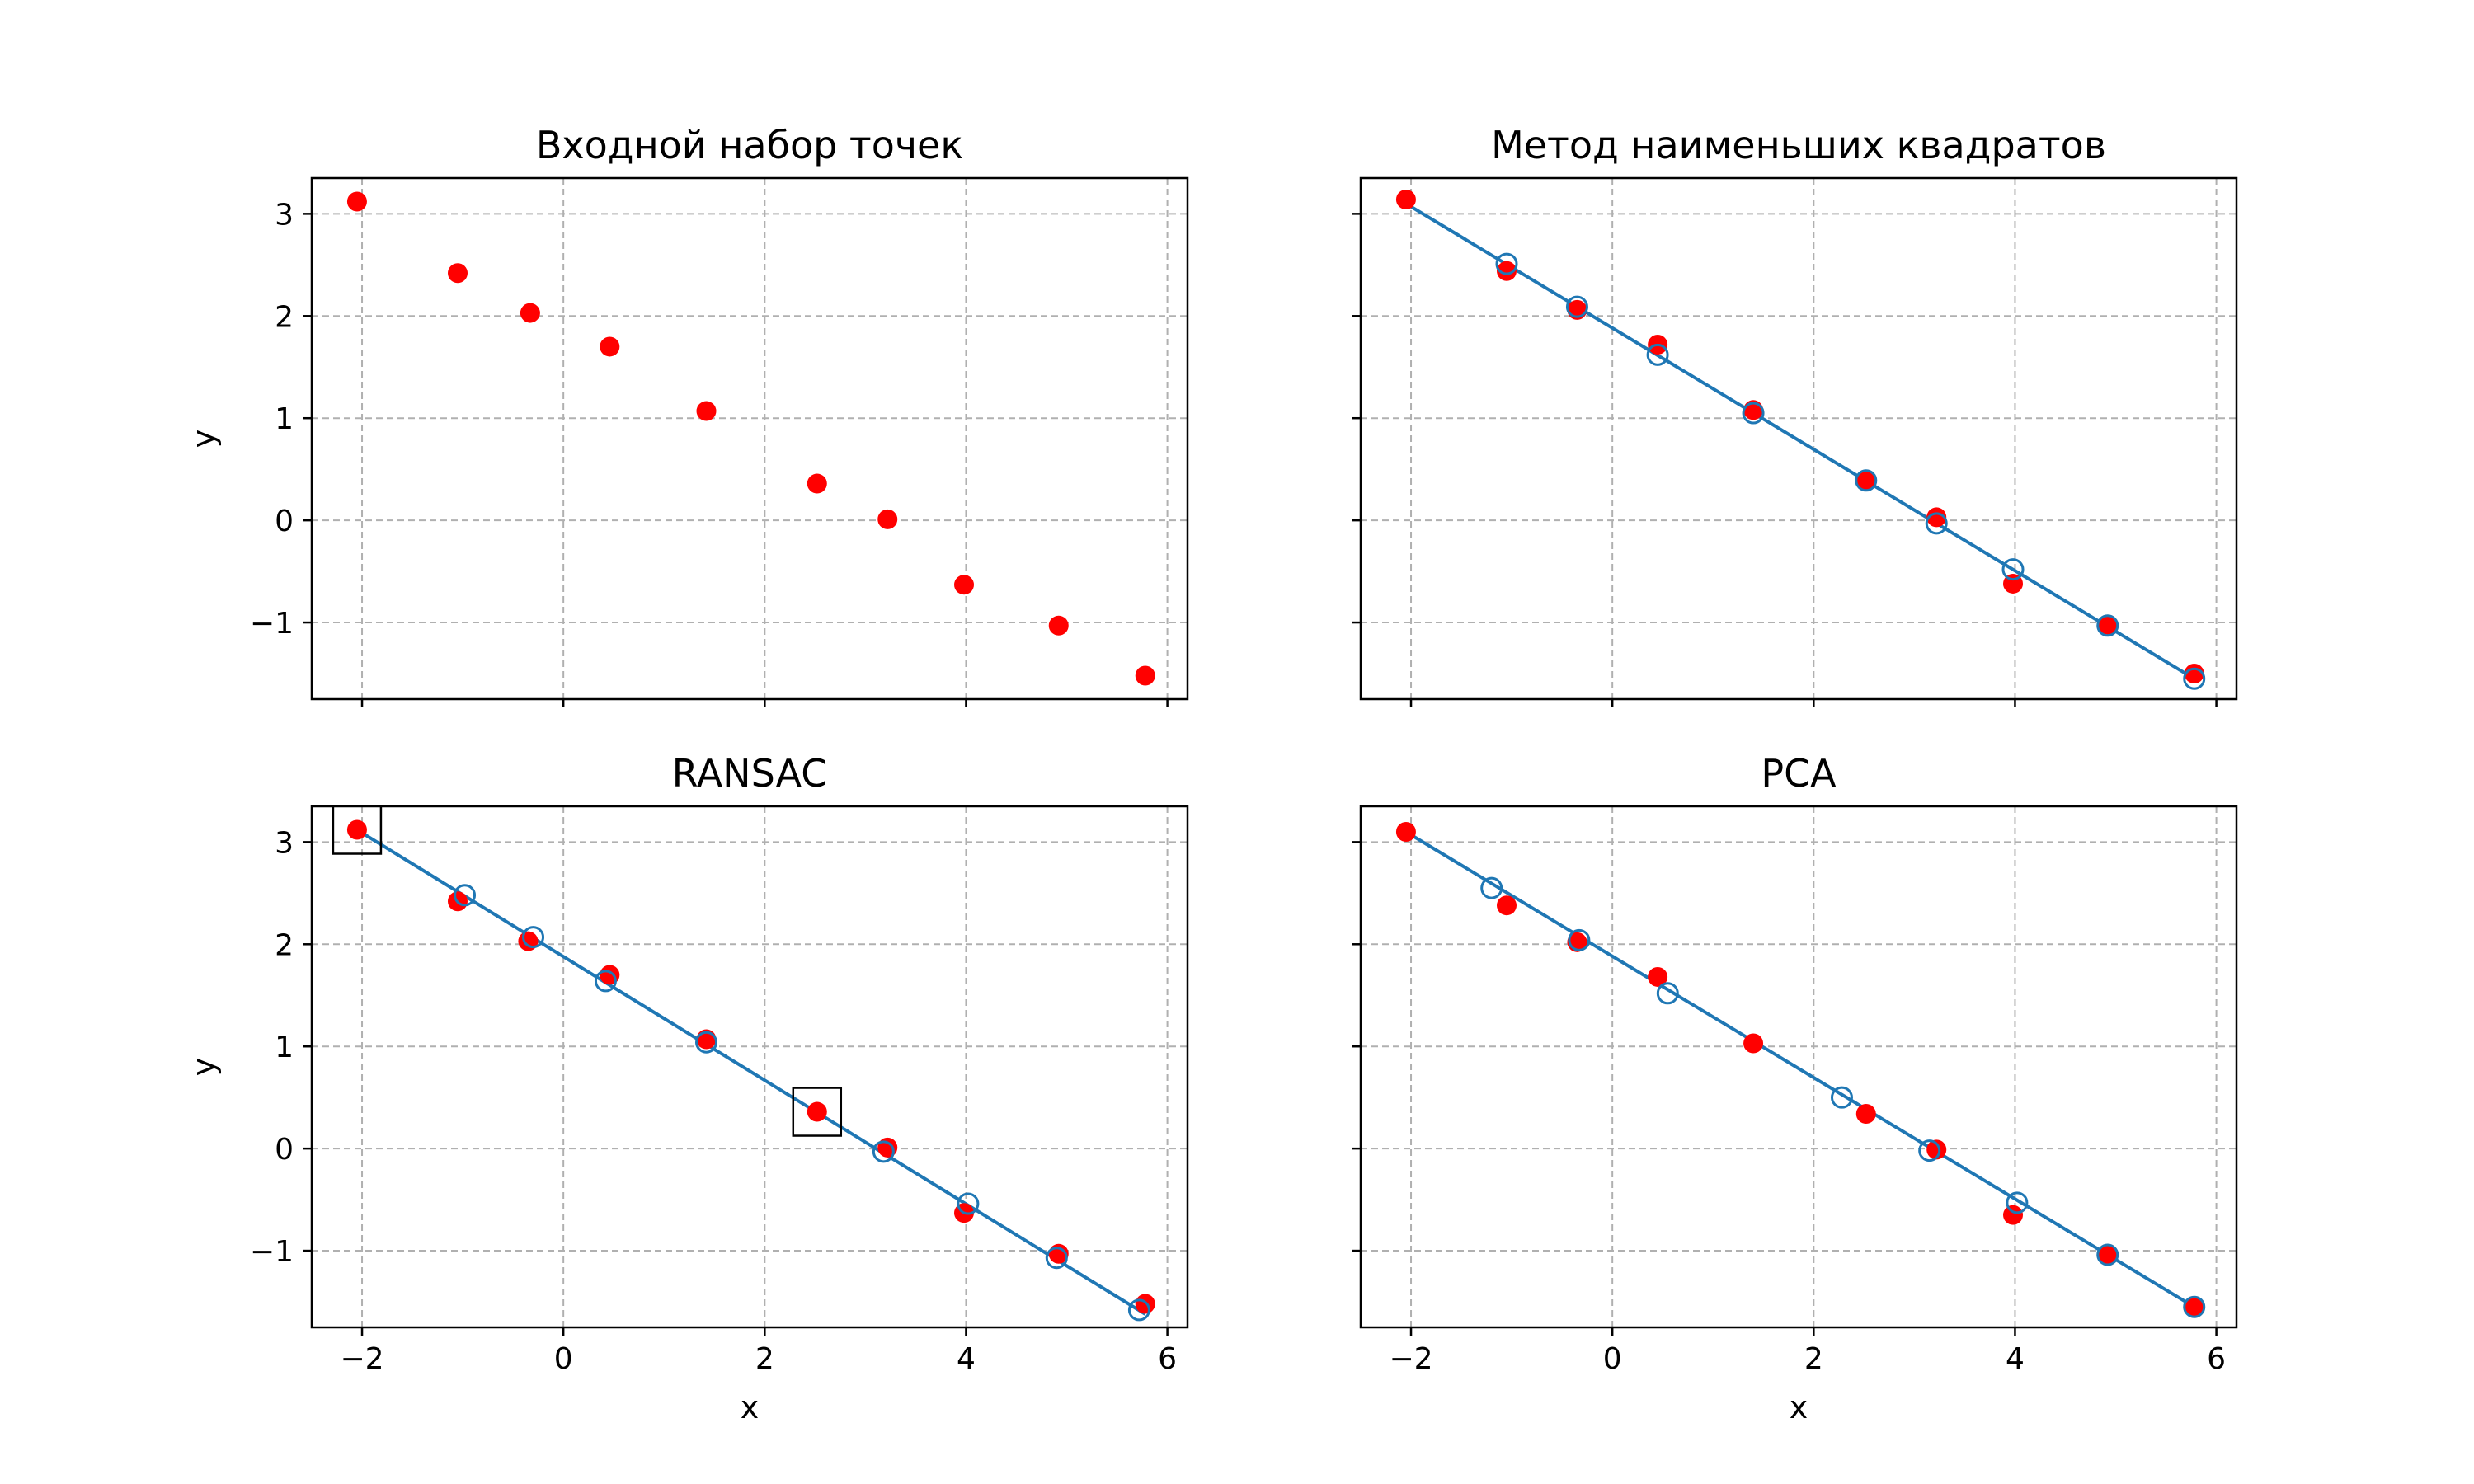 This screenshot has height=1484, width=2474. I want to click on subplot-title: Входной набор точек, so click(749, 145).